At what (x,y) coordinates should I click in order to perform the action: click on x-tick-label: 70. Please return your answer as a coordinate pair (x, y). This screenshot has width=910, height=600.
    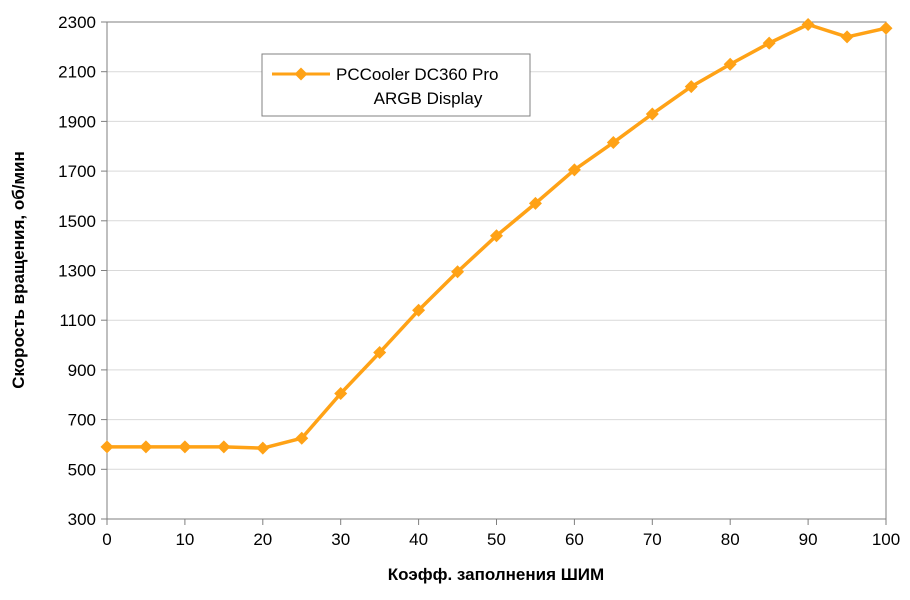
    Looking at the image, I should click on (652, 539).